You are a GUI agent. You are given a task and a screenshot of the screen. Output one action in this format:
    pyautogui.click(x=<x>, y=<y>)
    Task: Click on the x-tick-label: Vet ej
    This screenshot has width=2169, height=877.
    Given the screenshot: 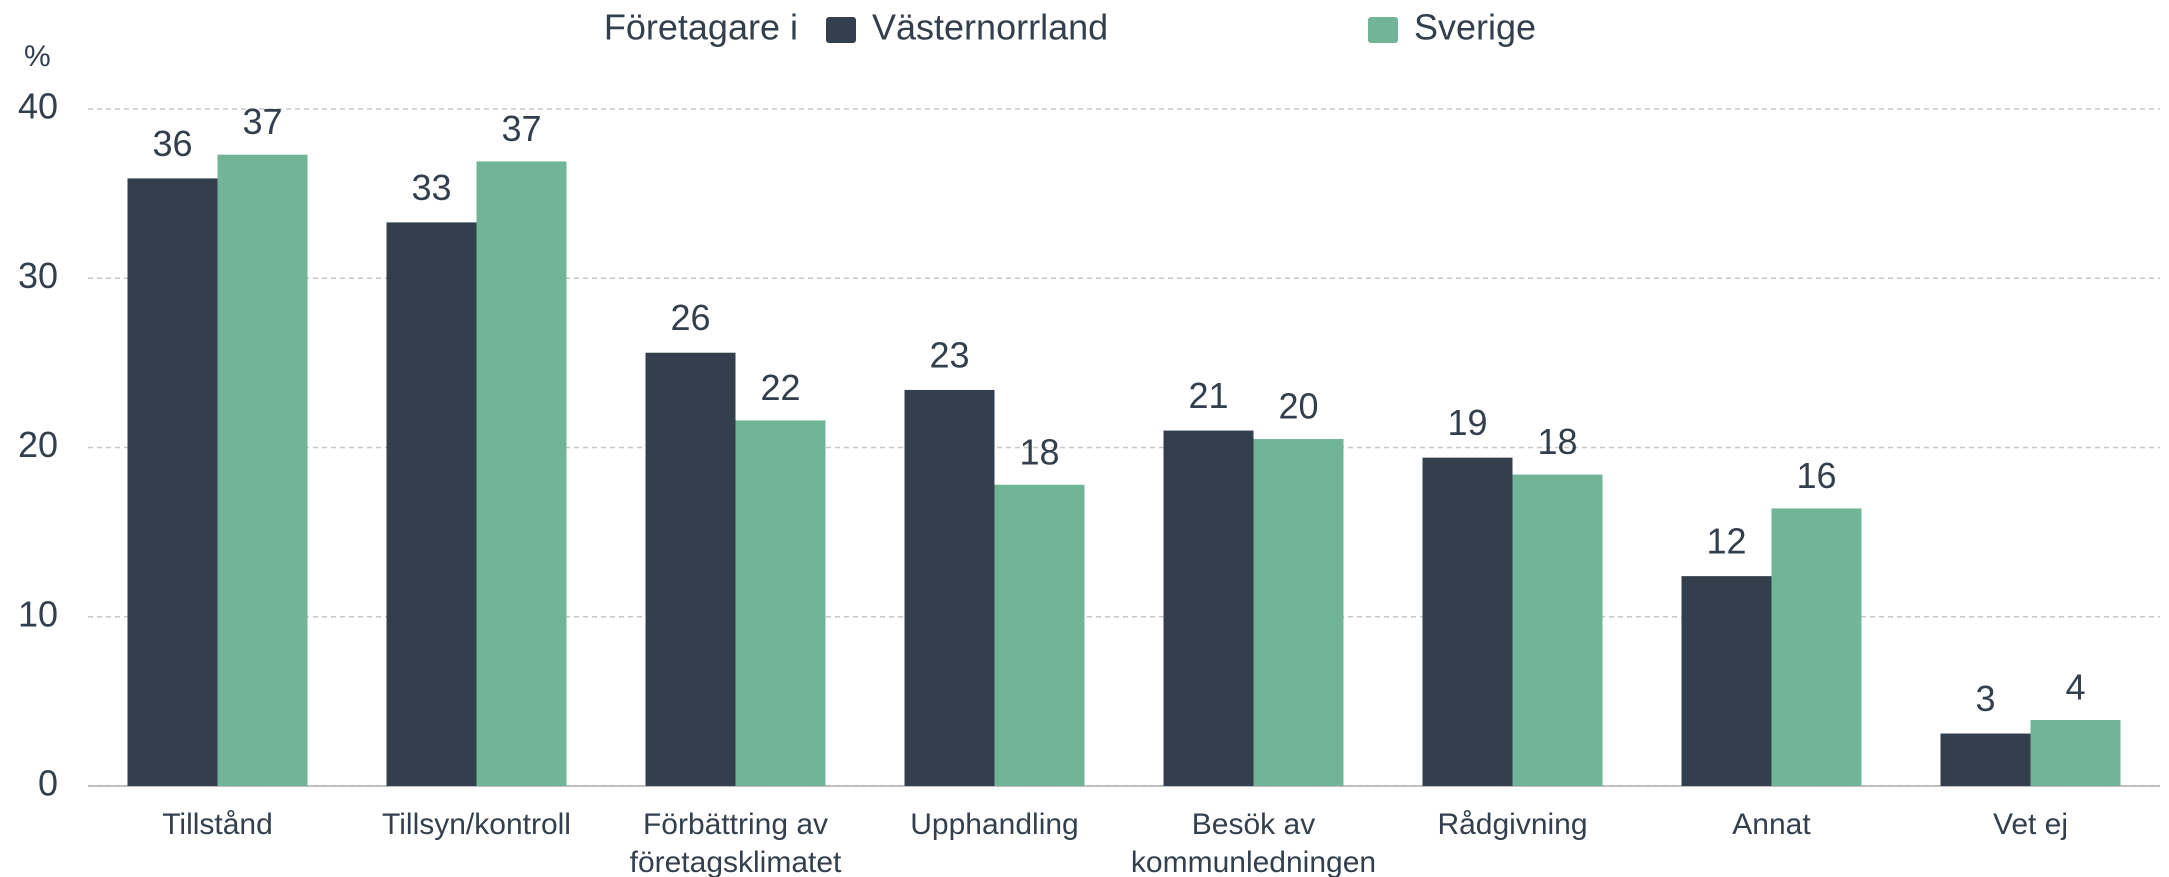 What is the action you would take?
    pyautogui.click(x=2030, y=824)
    